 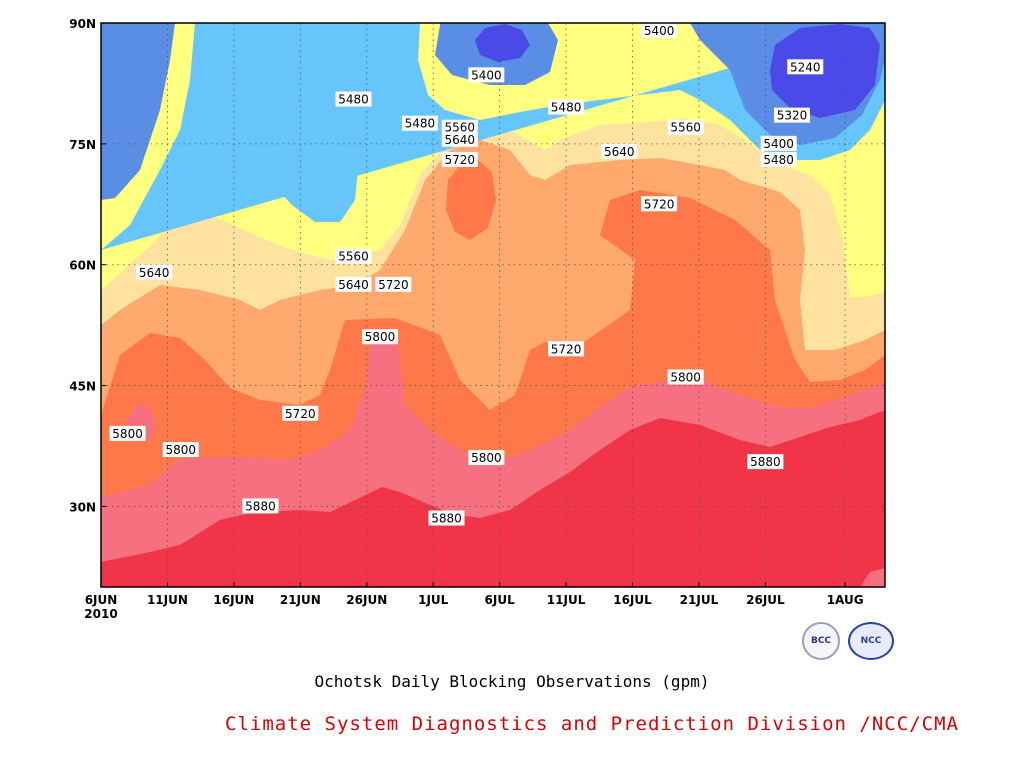 I want to click on y-tick-label: 90N, so click(x=82, y=24).